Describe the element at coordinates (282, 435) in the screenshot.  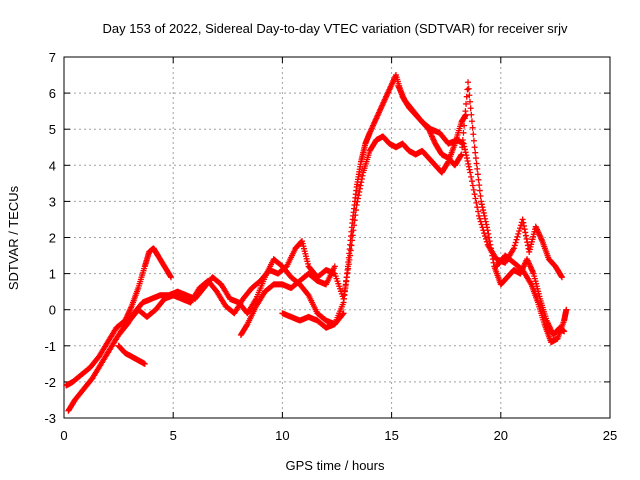
I see `x-tick-label: 10` at that location.